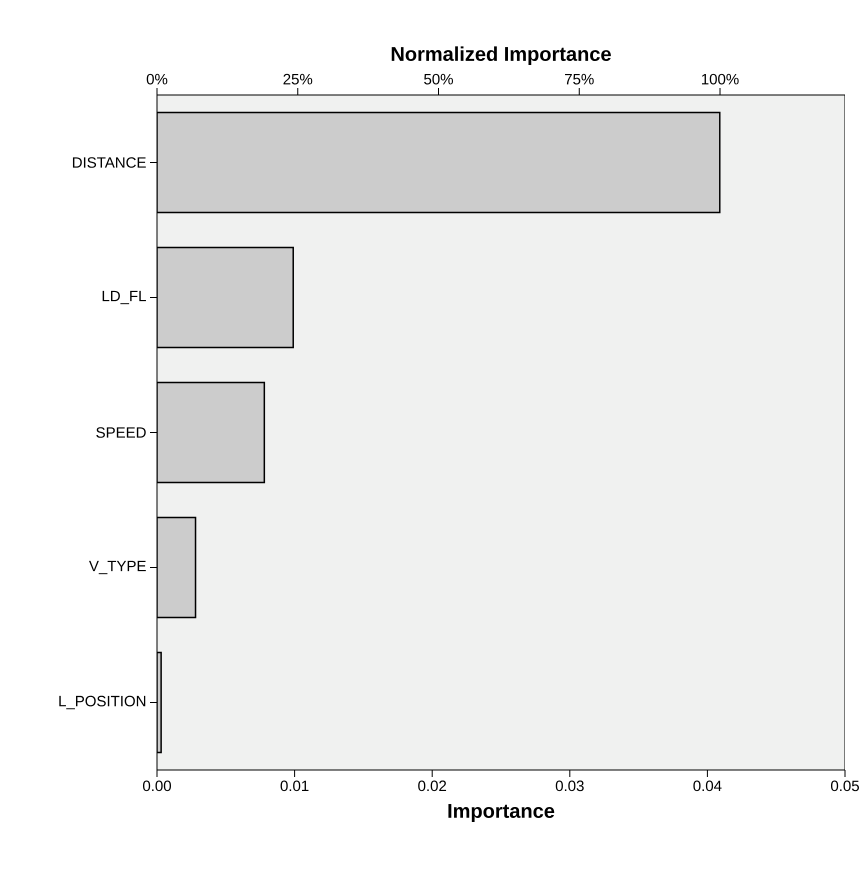  I want to click on x2-tick-label: 0%, so click(157, 79).